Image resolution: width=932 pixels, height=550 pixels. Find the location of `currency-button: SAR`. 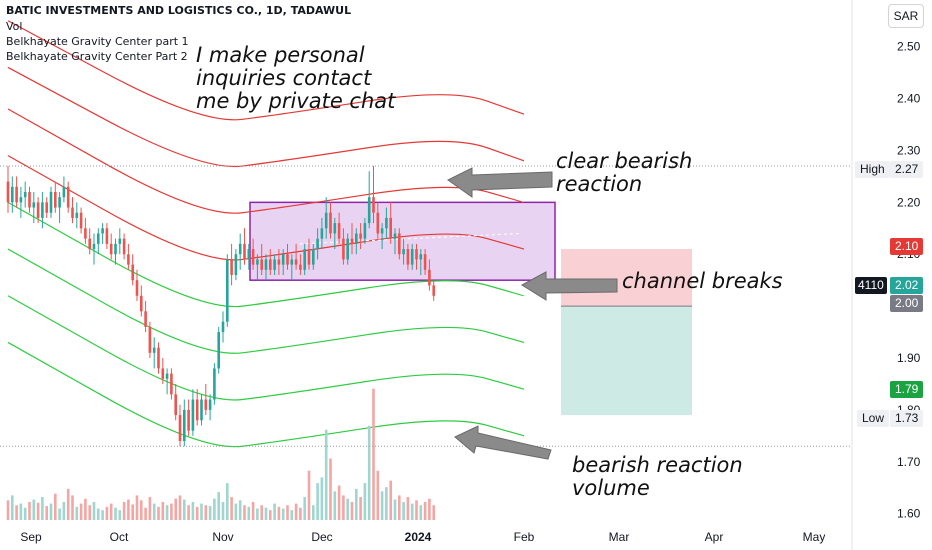

currency-button: SAR is located at coordinates (906, 16).